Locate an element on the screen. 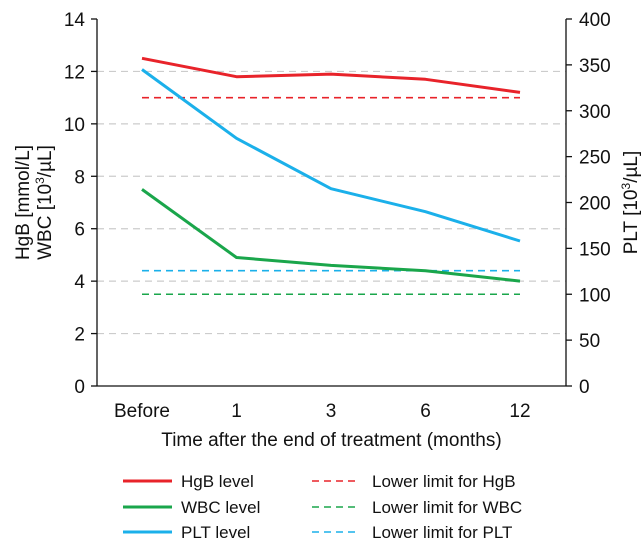  left-y-axis-title: HgB [mmol/L] WBC [103/µL] is located at coordinates (34, 202).